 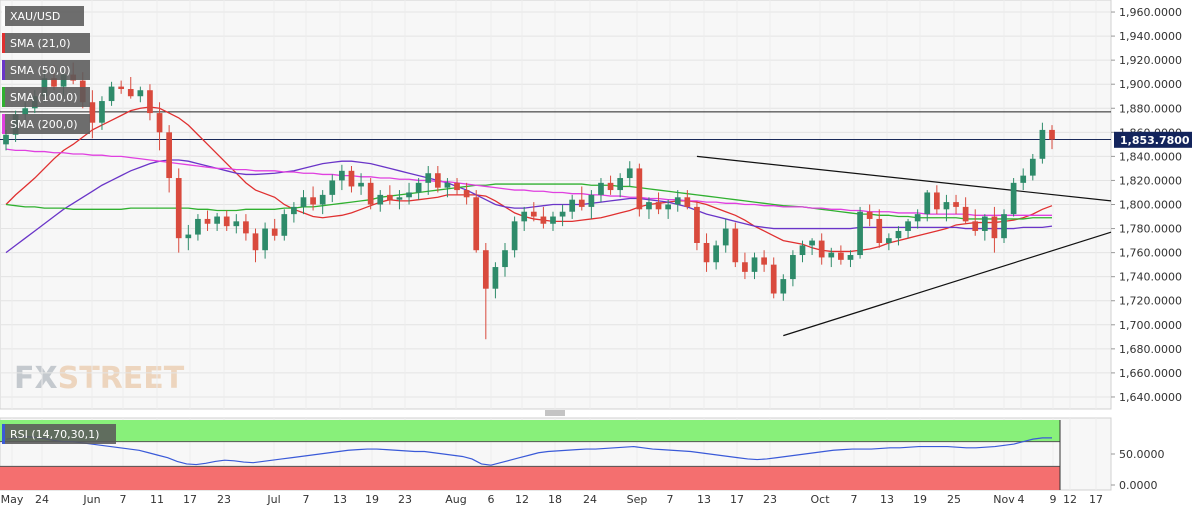 I want to click on x-tick-label: Nov, so click(x=1004, y=499).